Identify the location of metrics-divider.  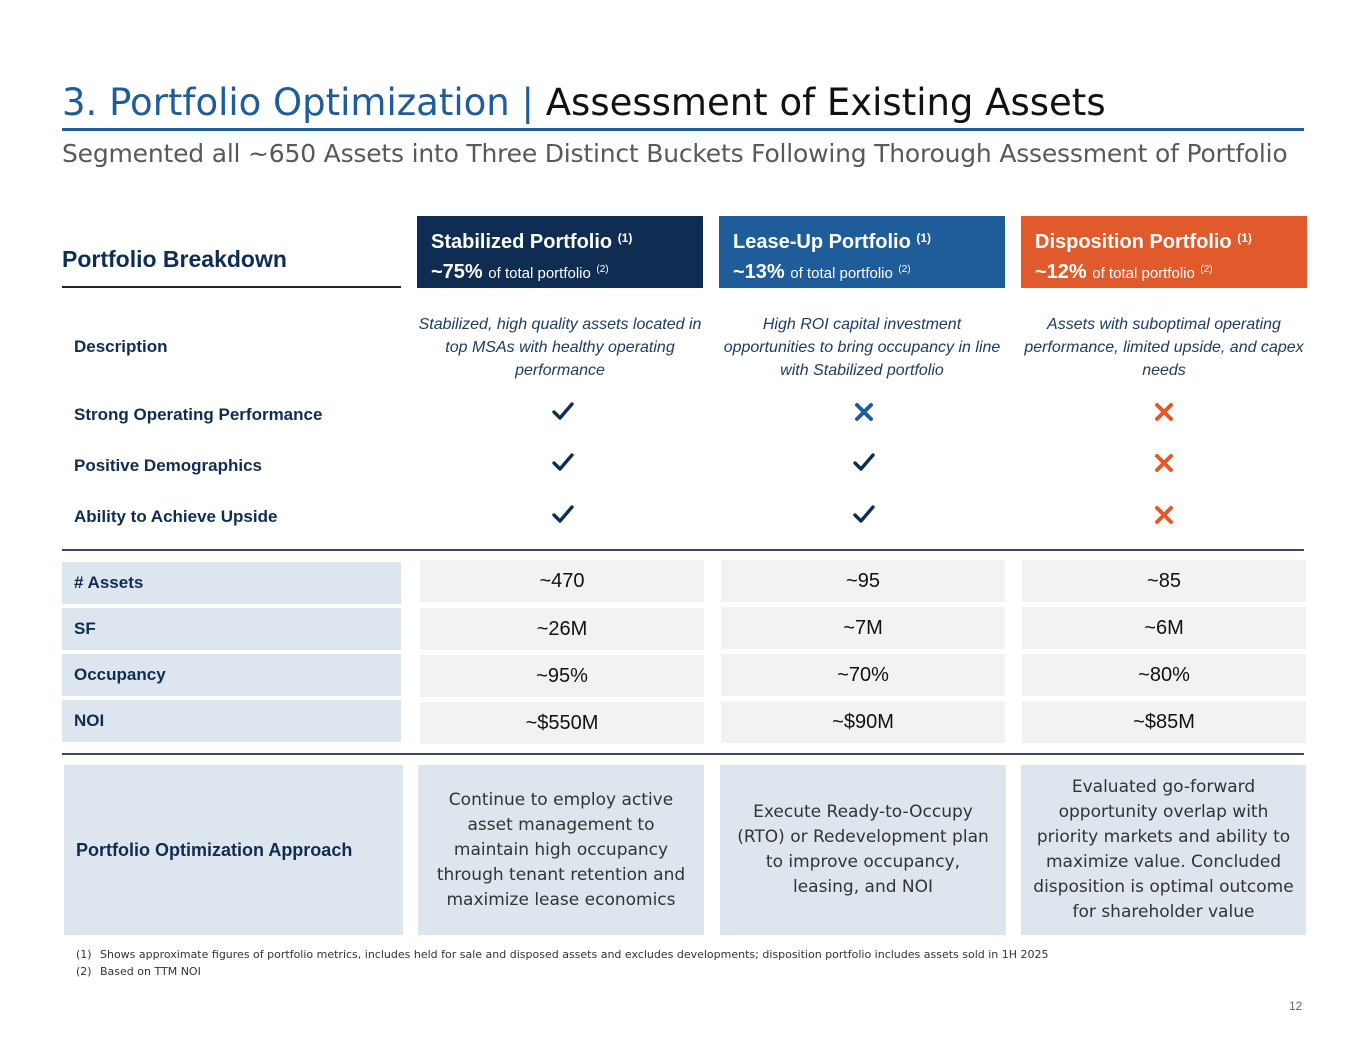
(683, 754).